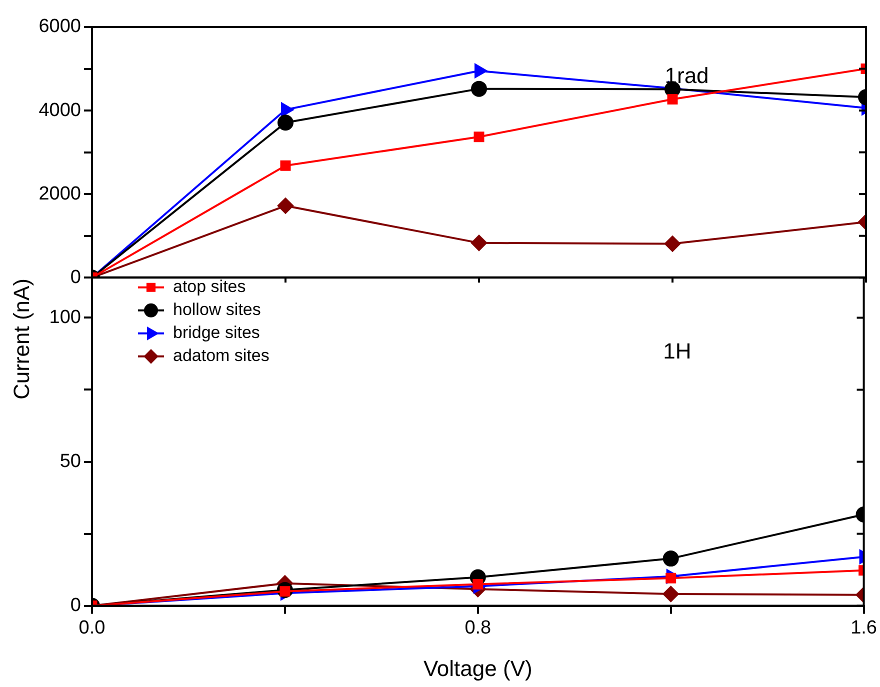 This screenshot has width=880, height=687. I want to click on legend-label: bridge sites, so click(216, 332).